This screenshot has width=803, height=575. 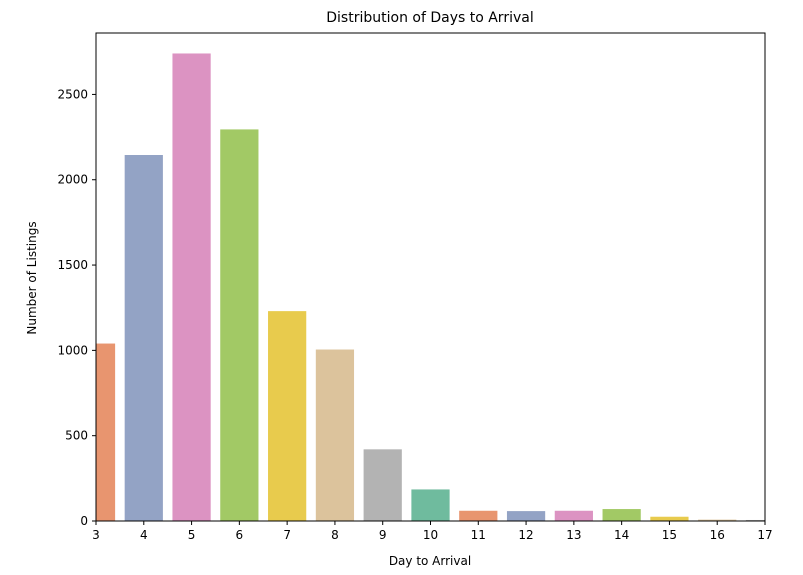 What do you see at coordinates (72, 265) in the screenshot?
I see `y-tick-label: 1500` at bounding box center [72, 265].